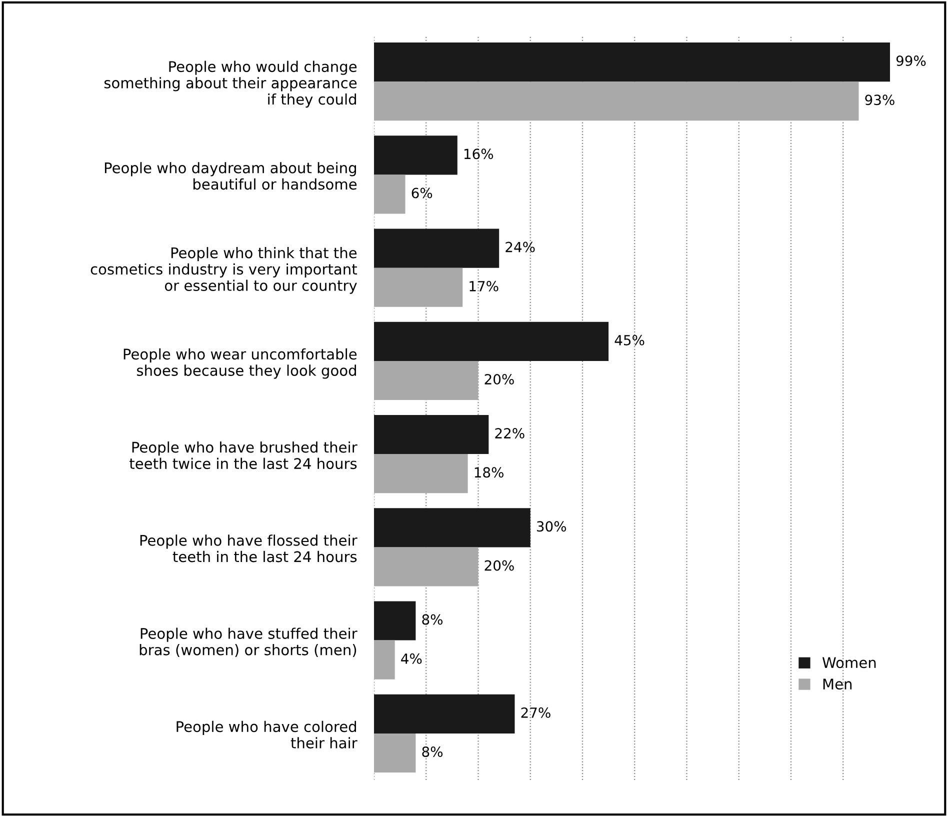 The width and height of the screenshot is (948, 817). What do you see at coordinates (837, 684) in the screenshot?
I see `legend-label: Men` at bounding box center [837, 684].